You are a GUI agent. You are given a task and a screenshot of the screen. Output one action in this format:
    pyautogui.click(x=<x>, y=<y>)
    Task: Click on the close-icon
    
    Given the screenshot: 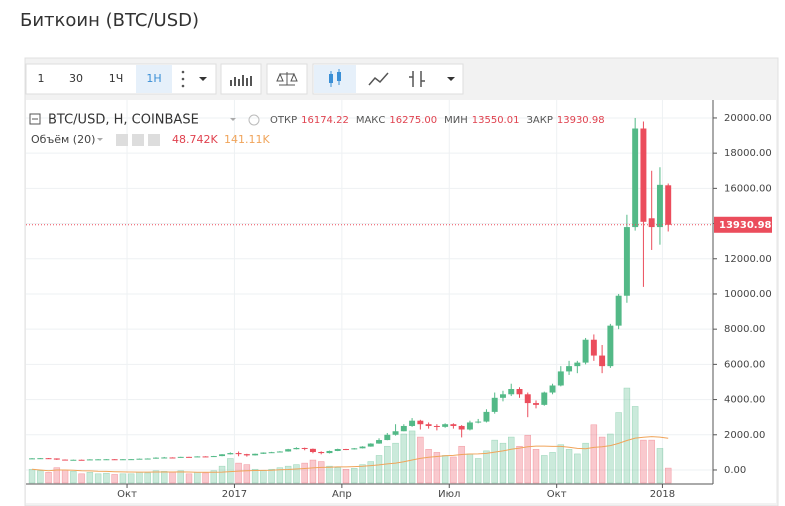 What is the action you would take?
    pyautogui.click(x=154, y=140)
    